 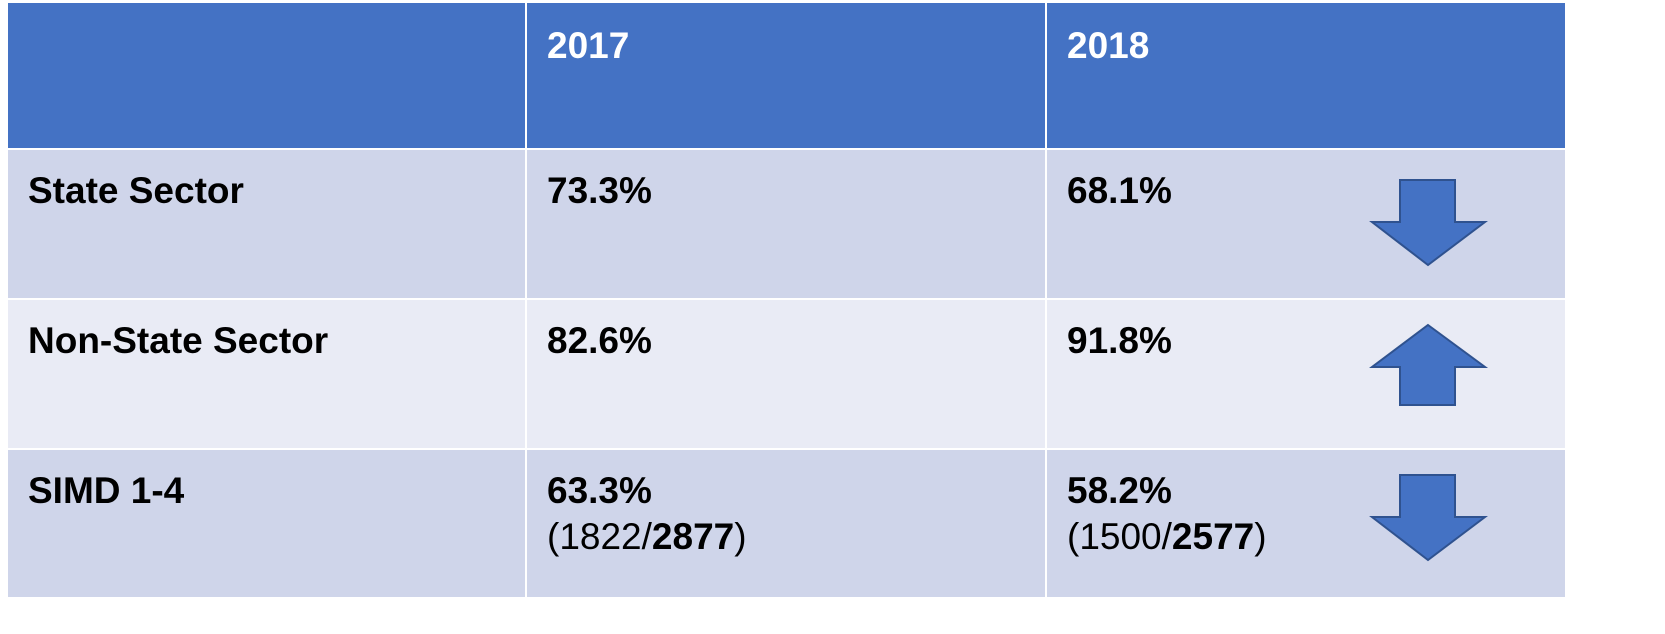 I want to click on row-label: State Sector, so click(x=266, y=224).